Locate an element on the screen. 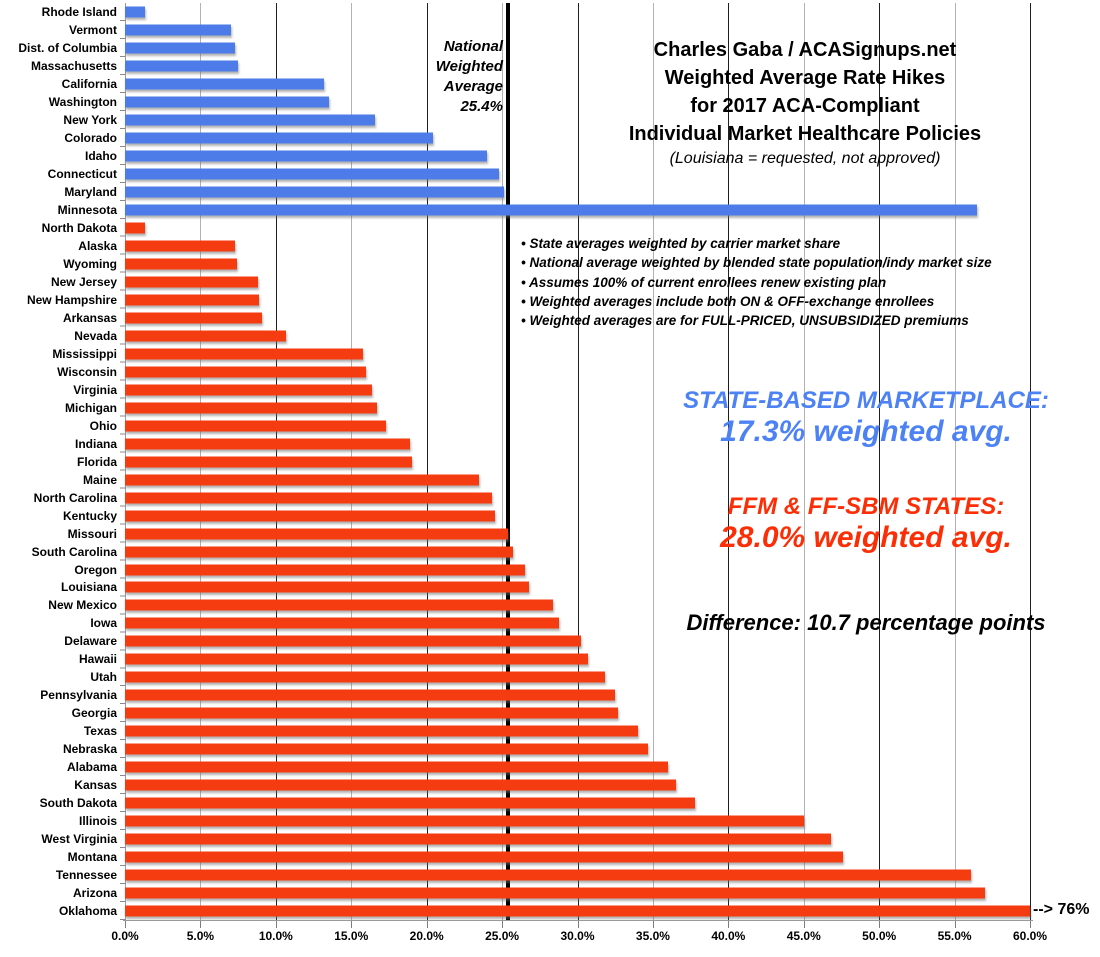  title-line: Charles Gaba / ACASignups.net is located at coordinates (805, 50).